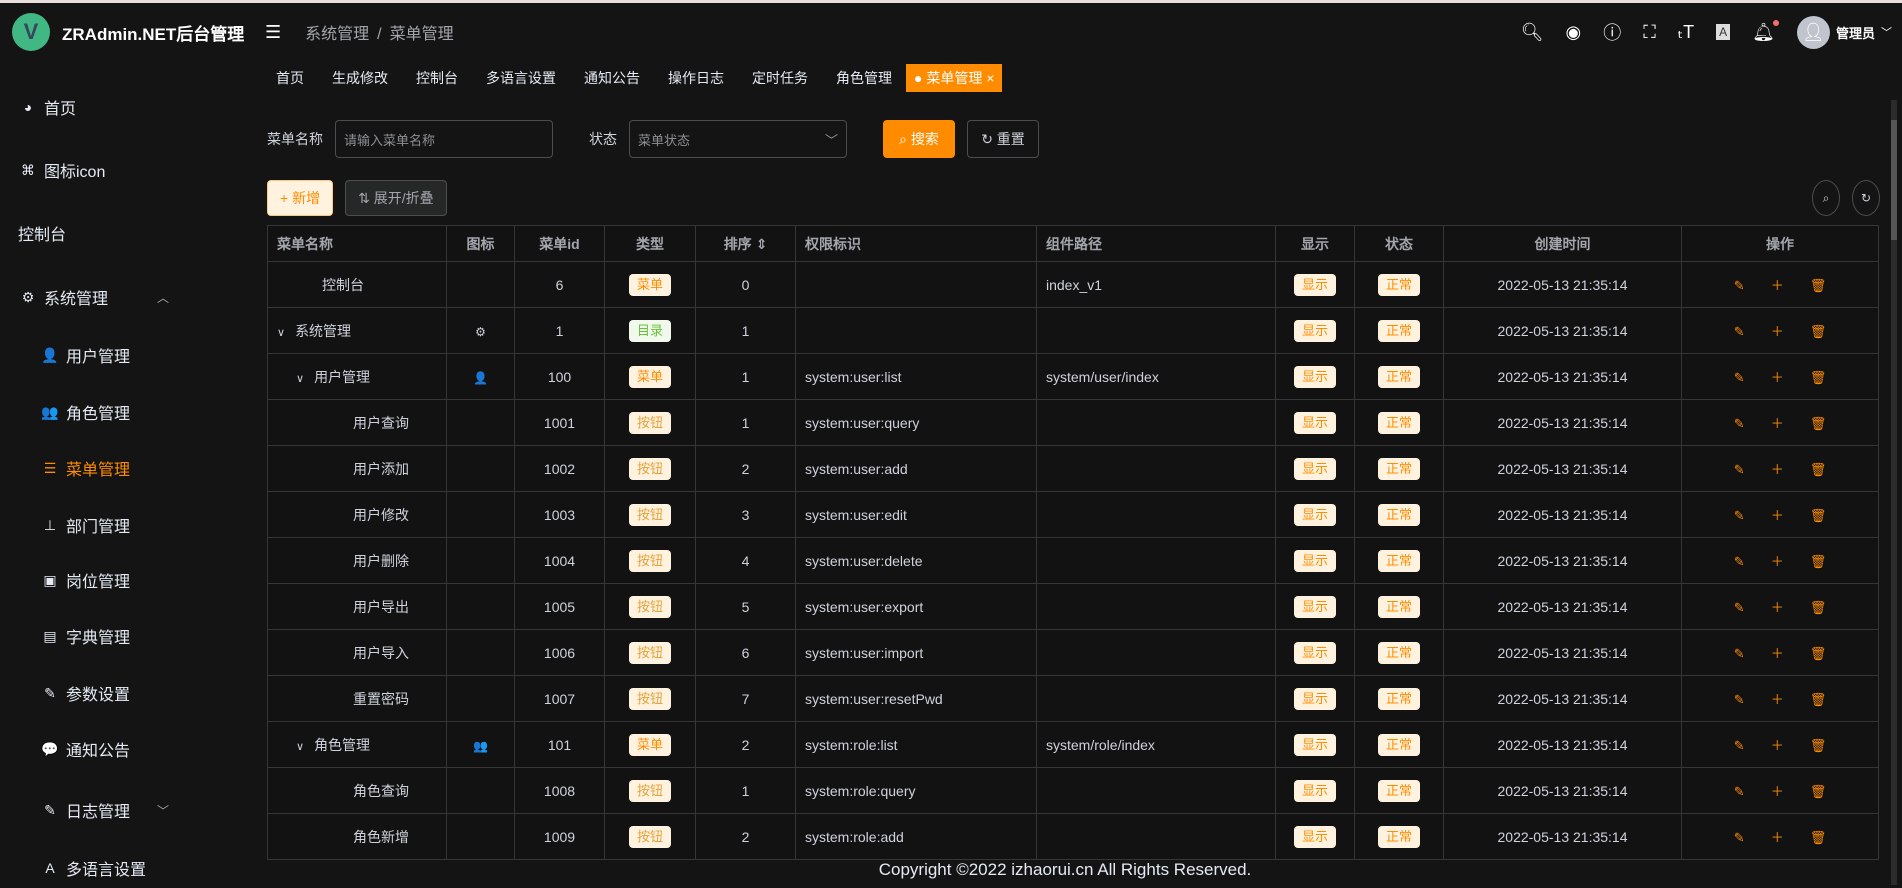 This screenshot has height=888, width=1902. What do you see at coordinates (1532, 31) in the screenshot?
I see `search-icon: 🔍︎` at bounding box center [1532, 31].